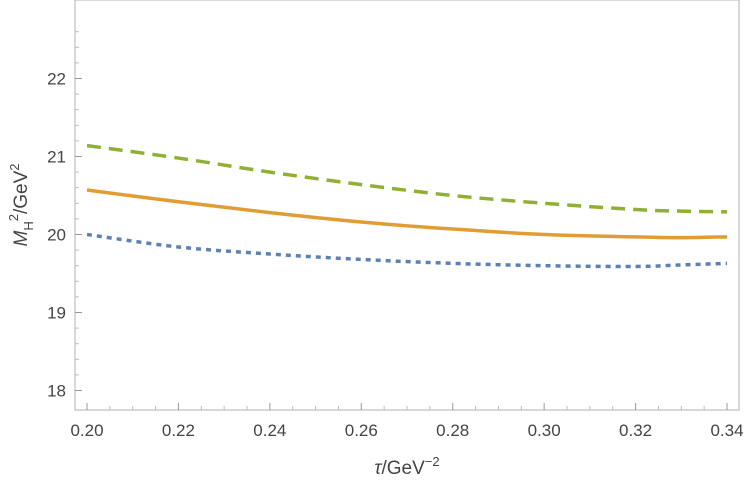  Describe the element at coordinates (452, 430) in the screenshot. I see `x-tick-label: 0.28` at that location.